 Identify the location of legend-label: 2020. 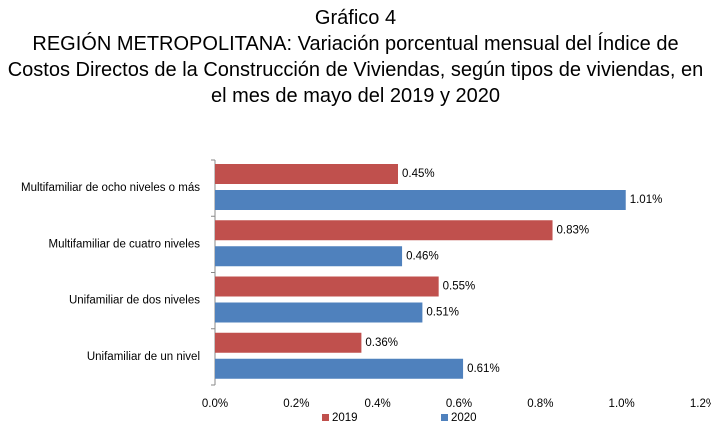
(464, 417).